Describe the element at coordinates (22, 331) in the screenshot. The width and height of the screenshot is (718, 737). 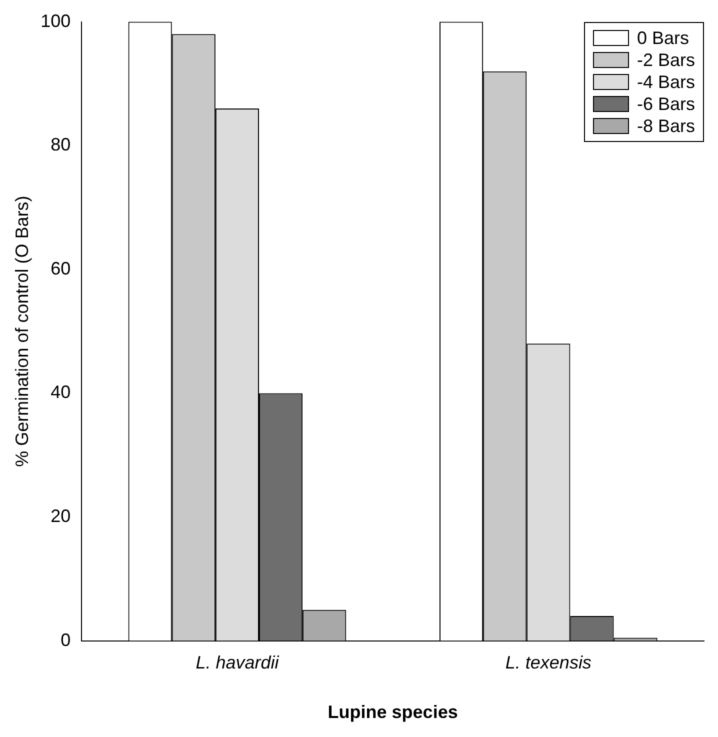
I see `y-axis-title: % Germination of control (O Bars)` at that location.